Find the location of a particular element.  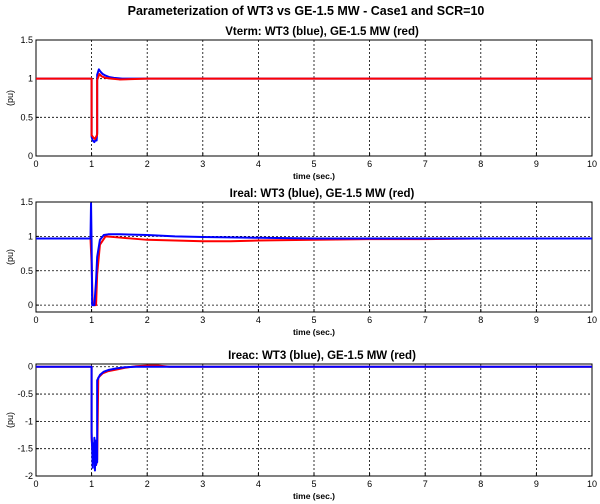

ireac-xtick-label: 6 is located at coordinates (369, 484).